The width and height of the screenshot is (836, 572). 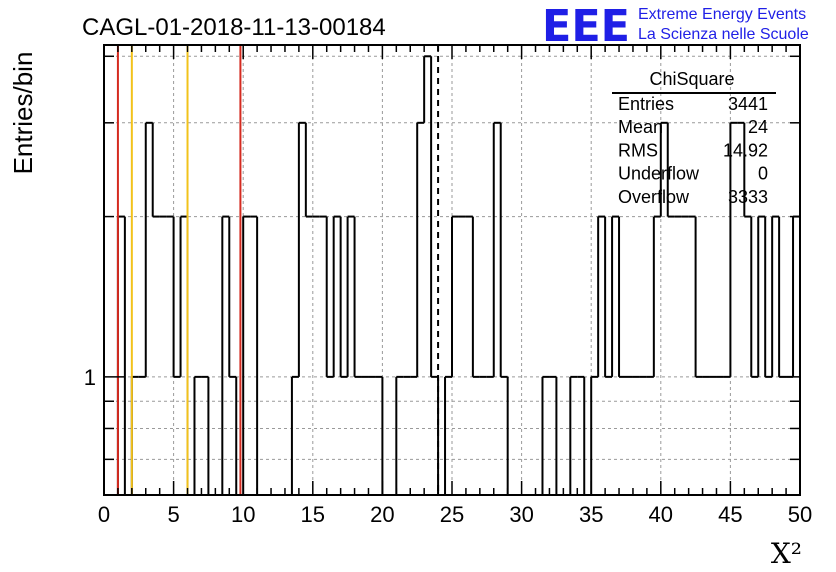 I want to click on logo-line-2: La Scienza nelle Scuole, so click(x=723, y=34).